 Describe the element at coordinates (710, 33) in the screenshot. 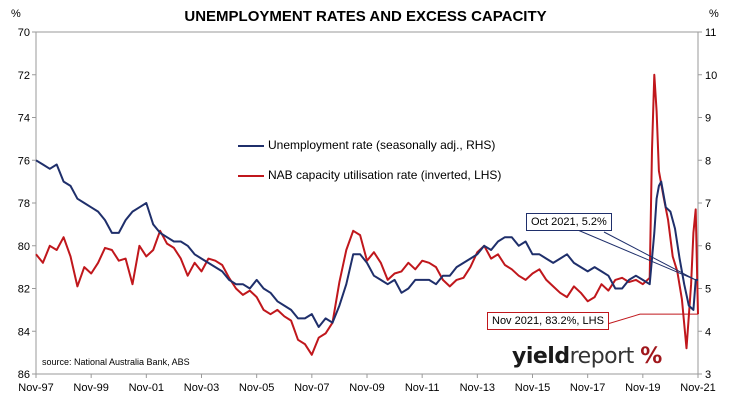

I see `right-tick-label: 11` at that location.